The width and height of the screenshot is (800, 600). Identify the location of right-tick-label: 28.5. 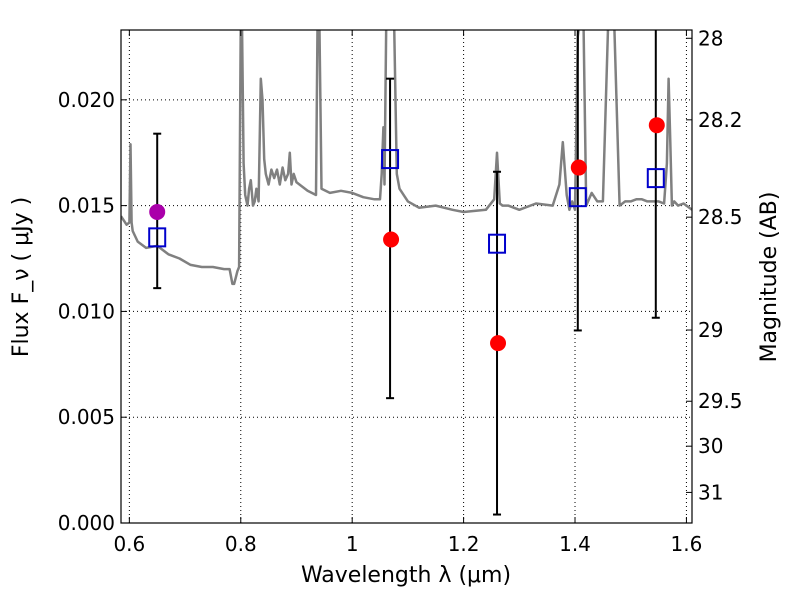
(720, 217).